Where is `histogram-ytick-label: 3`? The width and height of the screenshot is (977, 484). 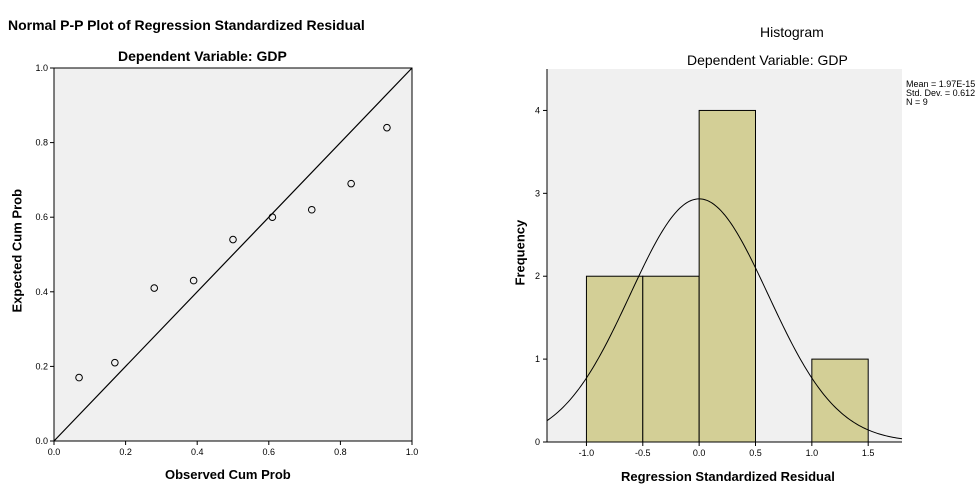
histogram-ytick-label: 3 is located at coordinates (537, 193).